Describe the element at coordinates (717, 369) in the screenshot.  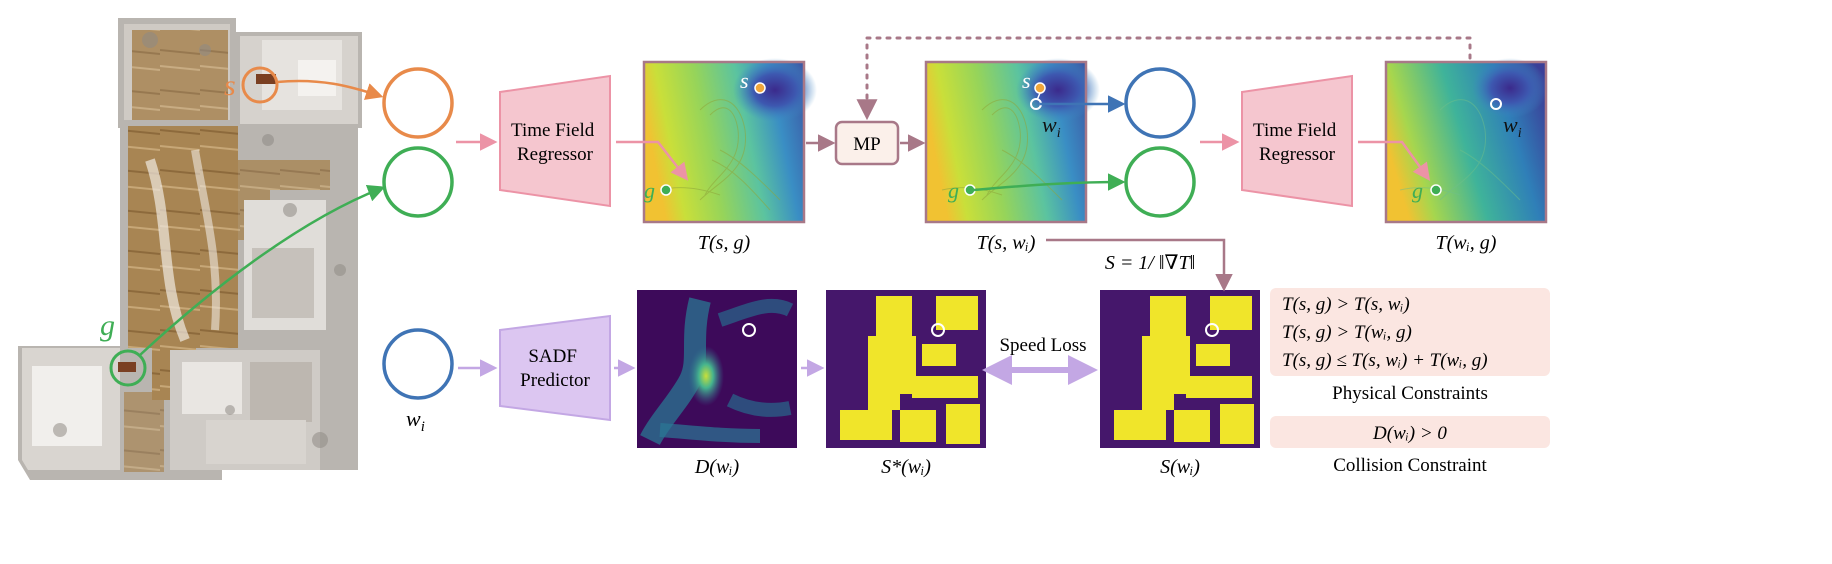
I see `sadf-panel-d-wi` at that location.